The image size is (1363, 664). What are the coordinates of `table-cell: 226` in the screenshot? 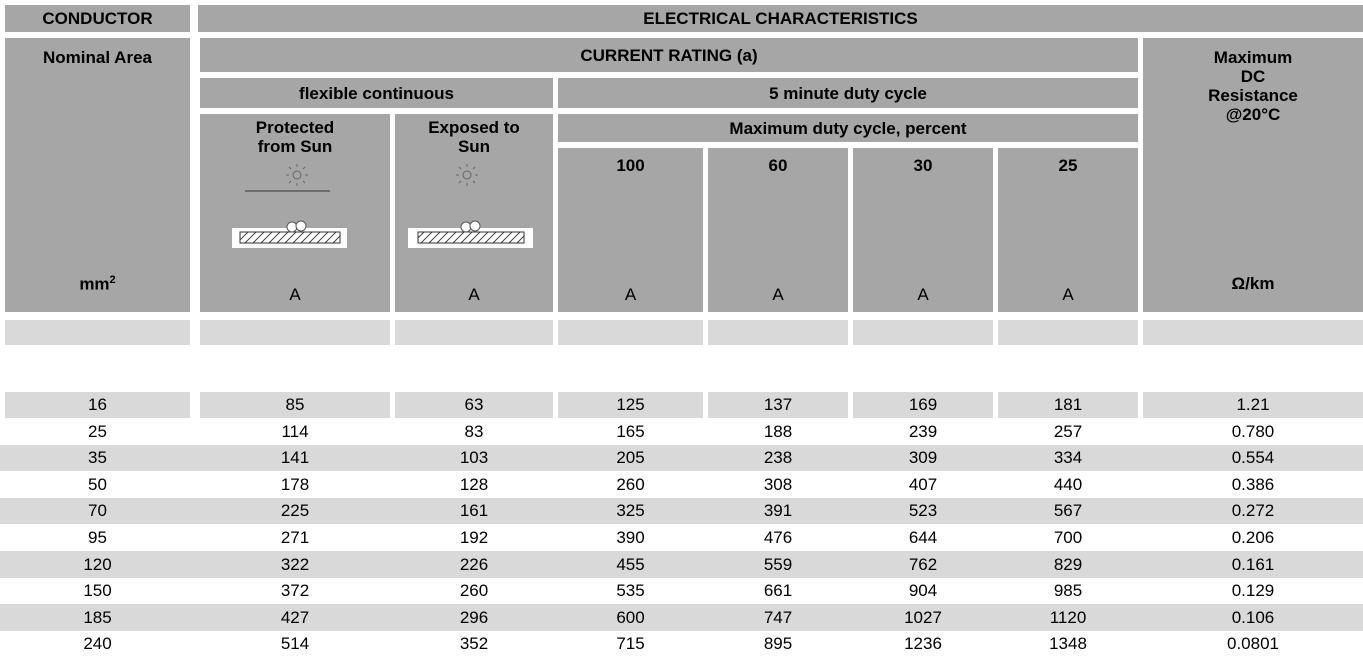 It's located at (474, 564).